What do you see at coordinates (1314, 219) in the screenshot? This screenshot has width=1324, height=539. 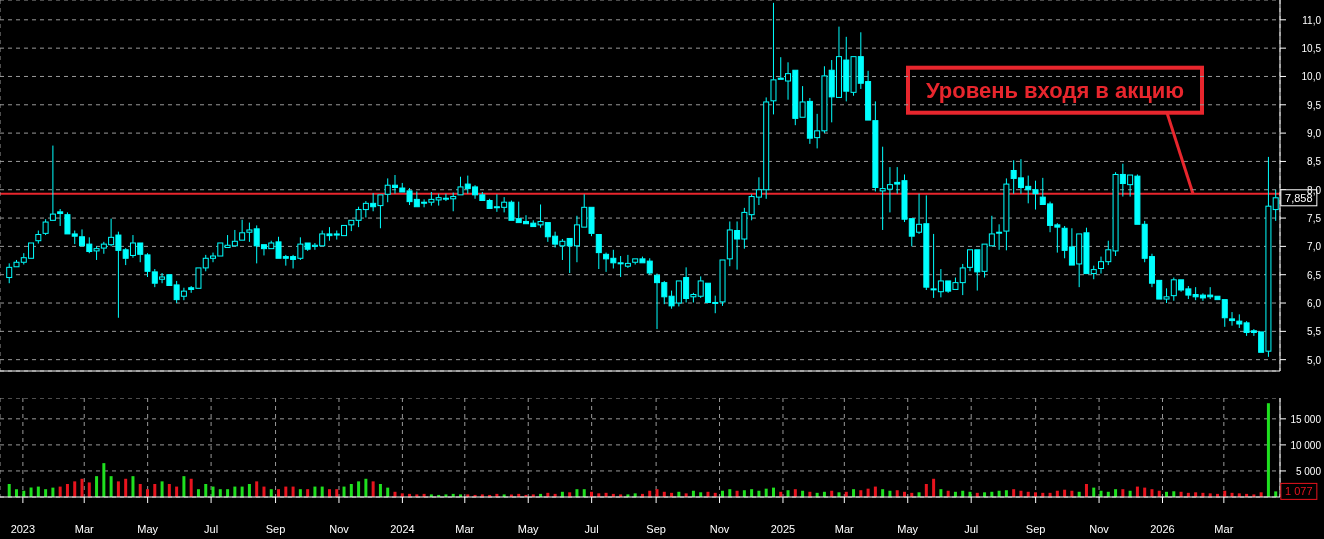 I see `y-tick-label: 7,5` at bounding box center [1314, 219].